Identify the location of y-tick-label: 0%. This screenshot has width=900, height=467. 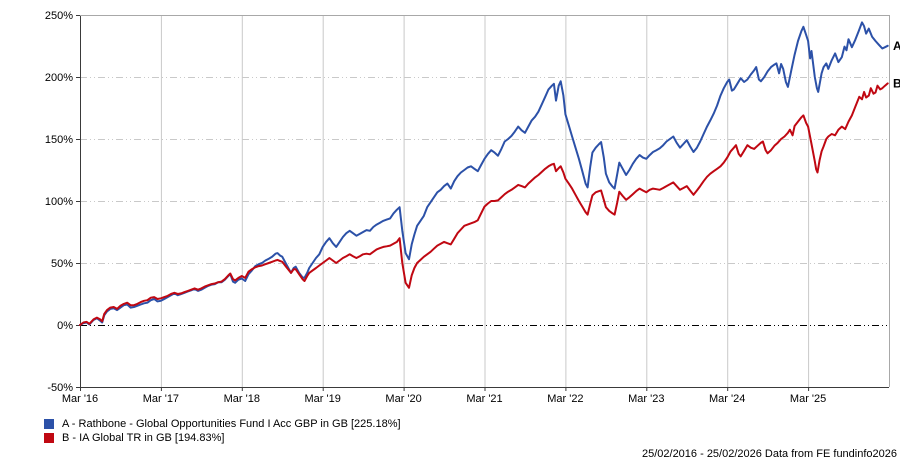
(65, 326).